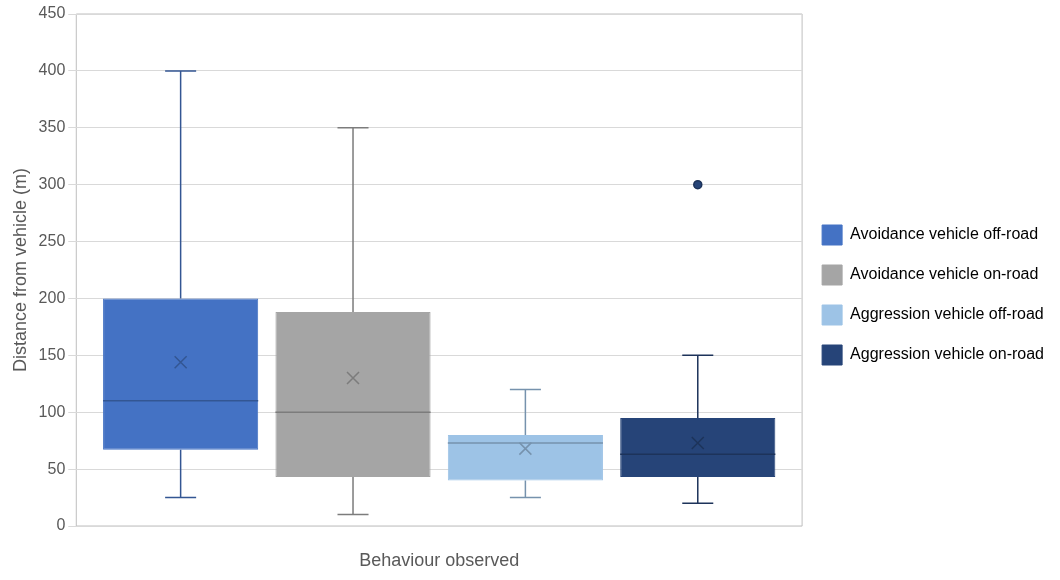 The height and width of the screenshot is (580, 1060). What do you see at coordinates (439, 560) in the screenshot?
I see `x-axis-title: Behaviour observed` at bounding box center [439, 560].